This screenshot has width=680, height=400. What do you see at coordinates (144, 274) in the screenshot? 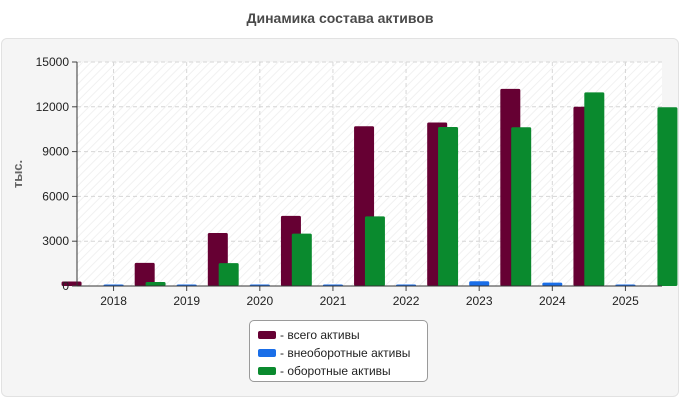
I see `bar-total-assets` at bounding box center [144, 274].